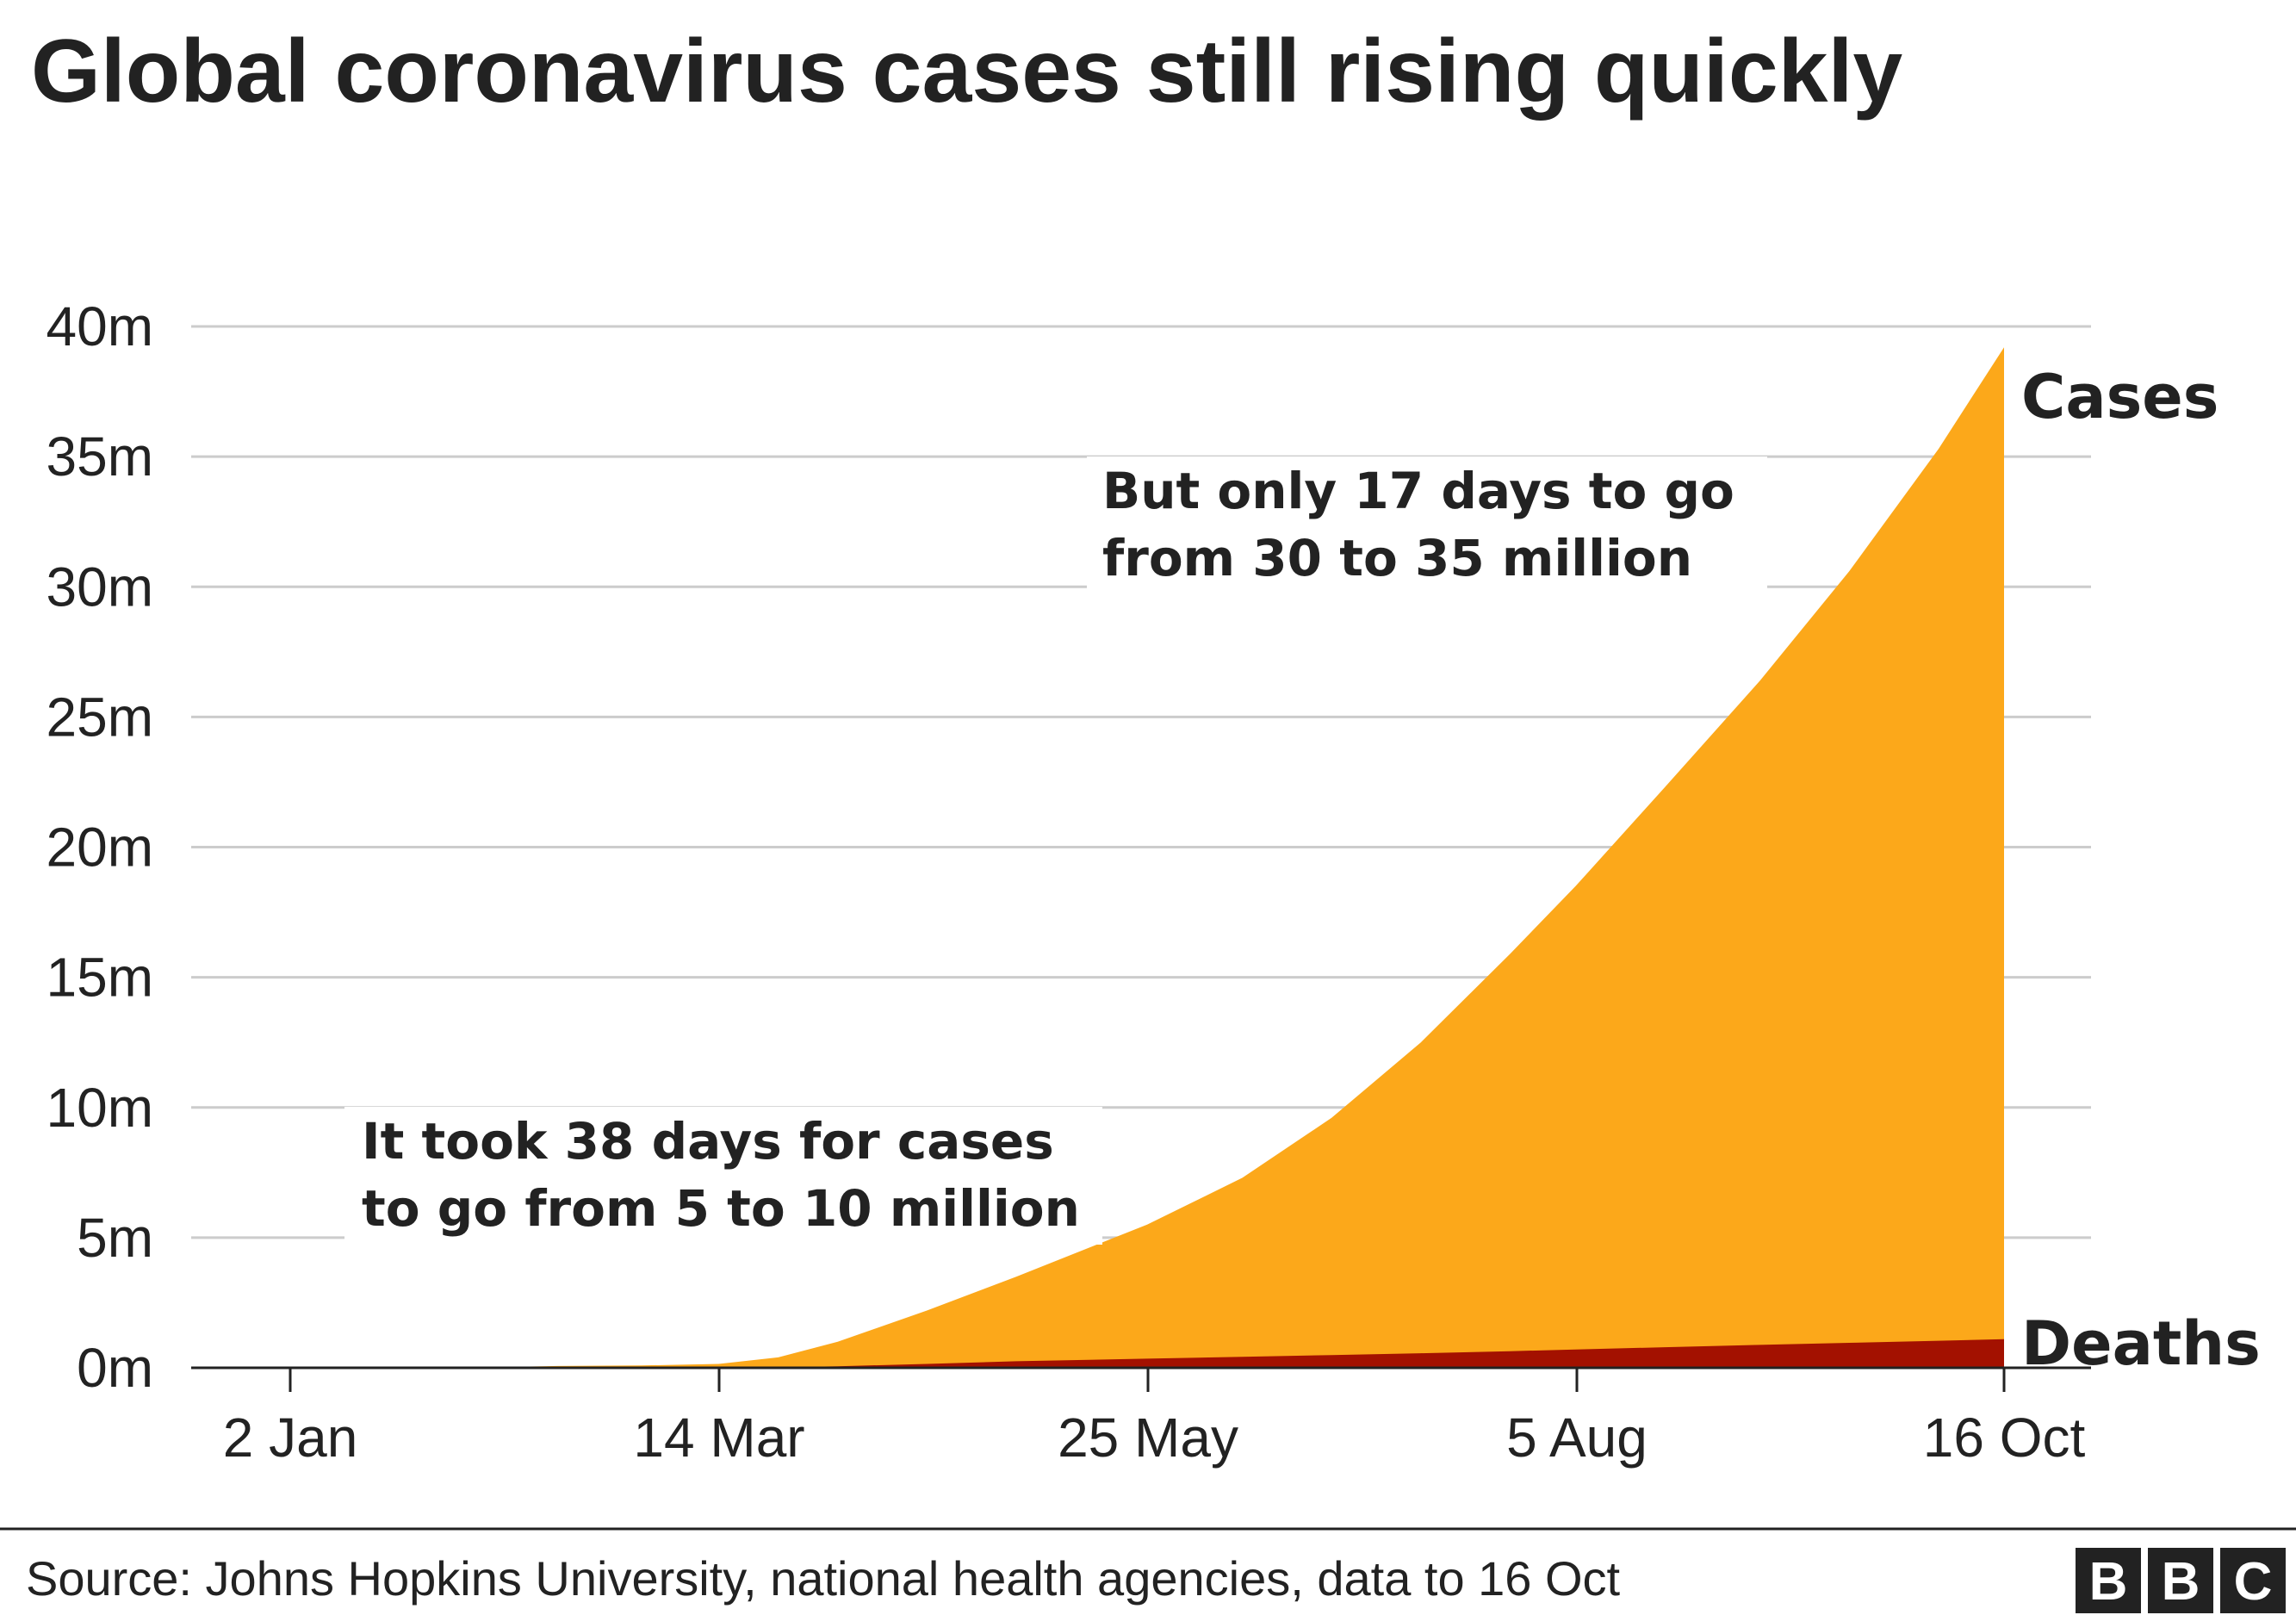  I want to click on y-tick-label: 0m, so click(115, 1368).